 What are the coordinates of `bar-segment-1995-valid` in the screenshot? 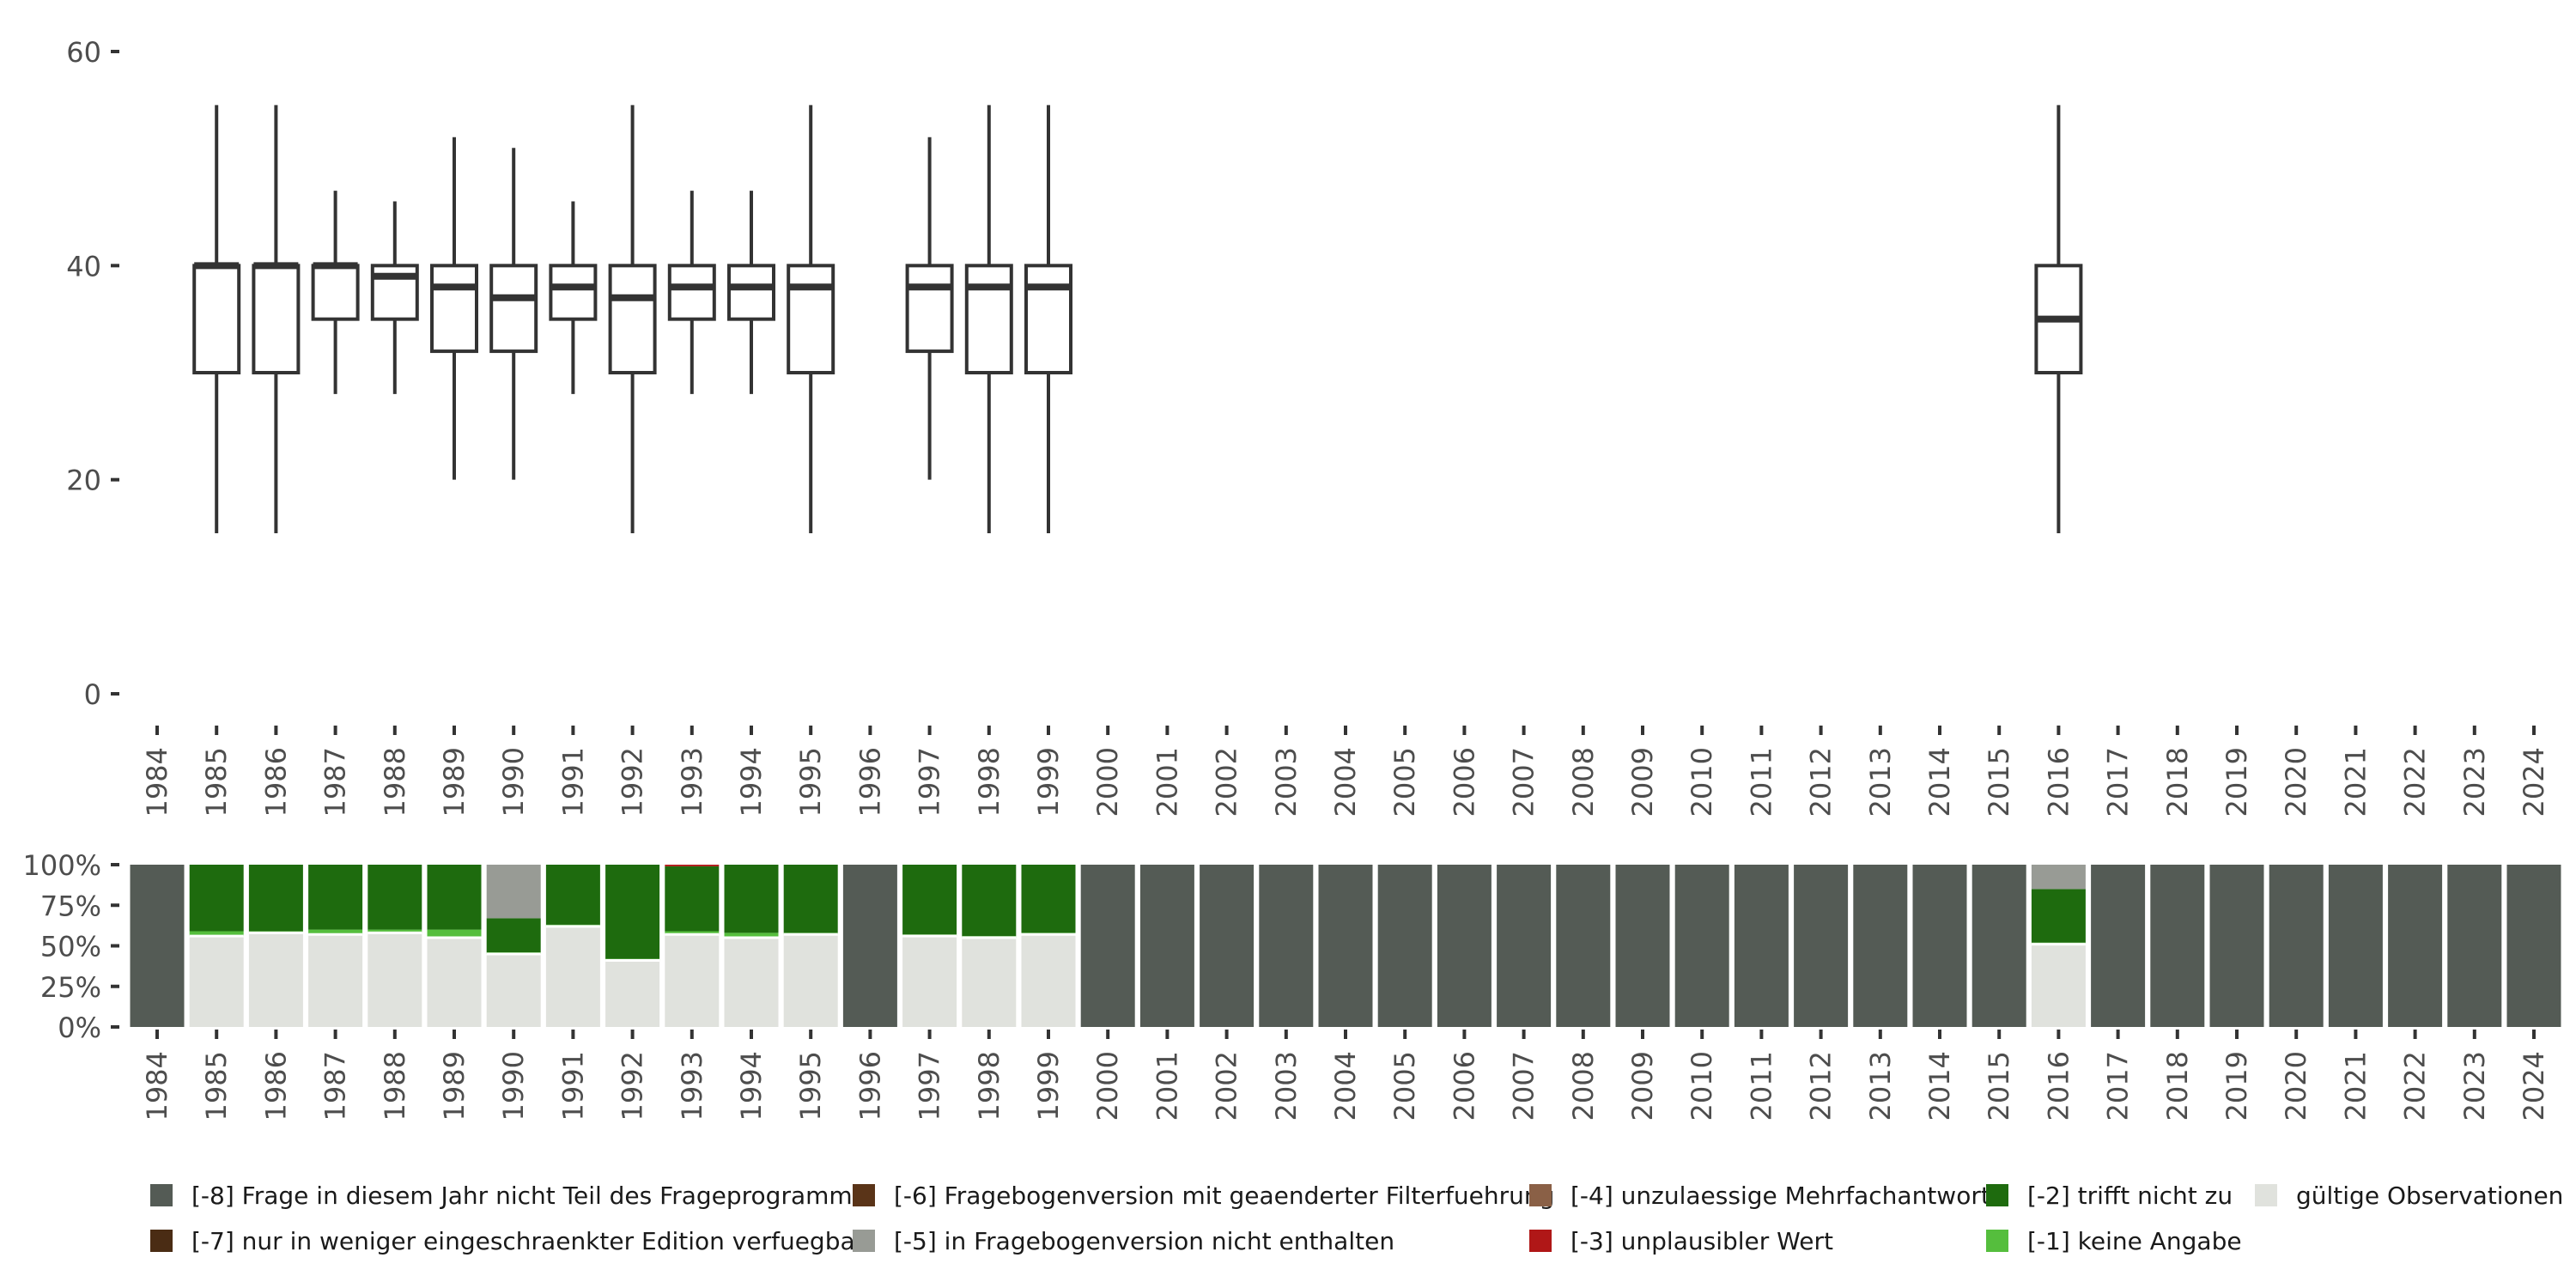 It's located at (810, 980).